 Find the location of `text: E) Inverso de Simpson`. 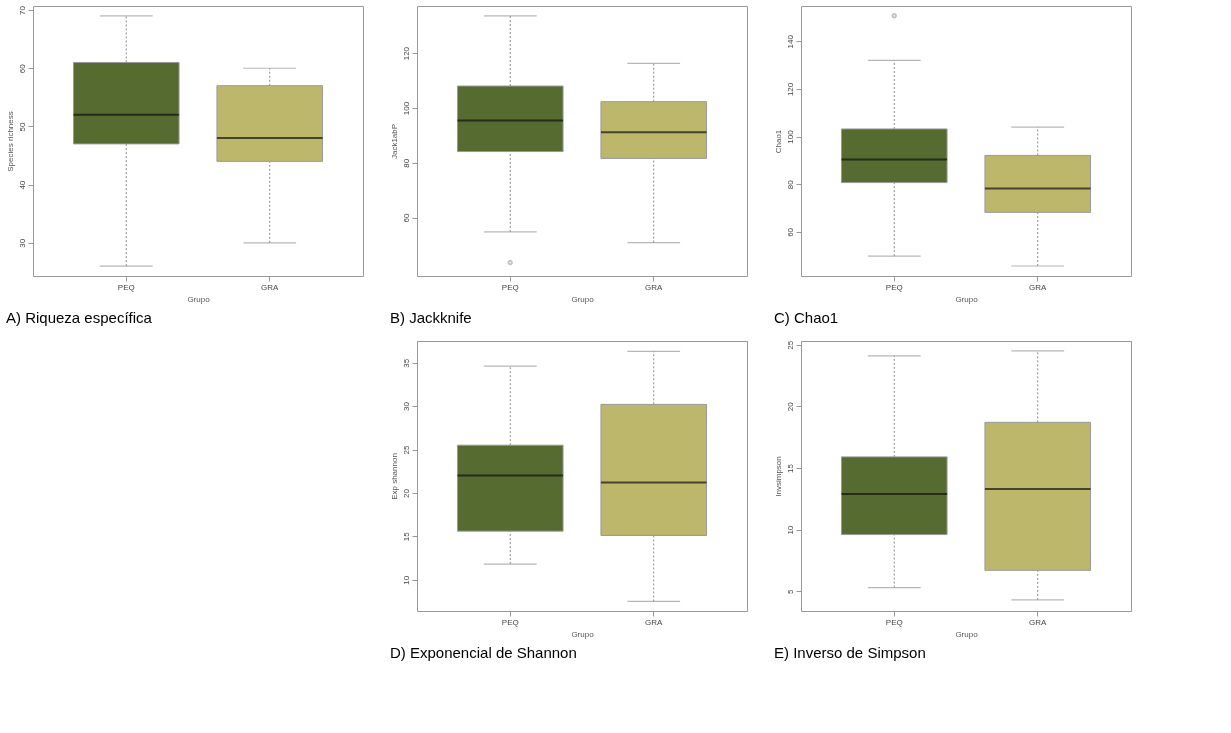

text: E) Inverso de Simpson is located at coordinates (850, 652).